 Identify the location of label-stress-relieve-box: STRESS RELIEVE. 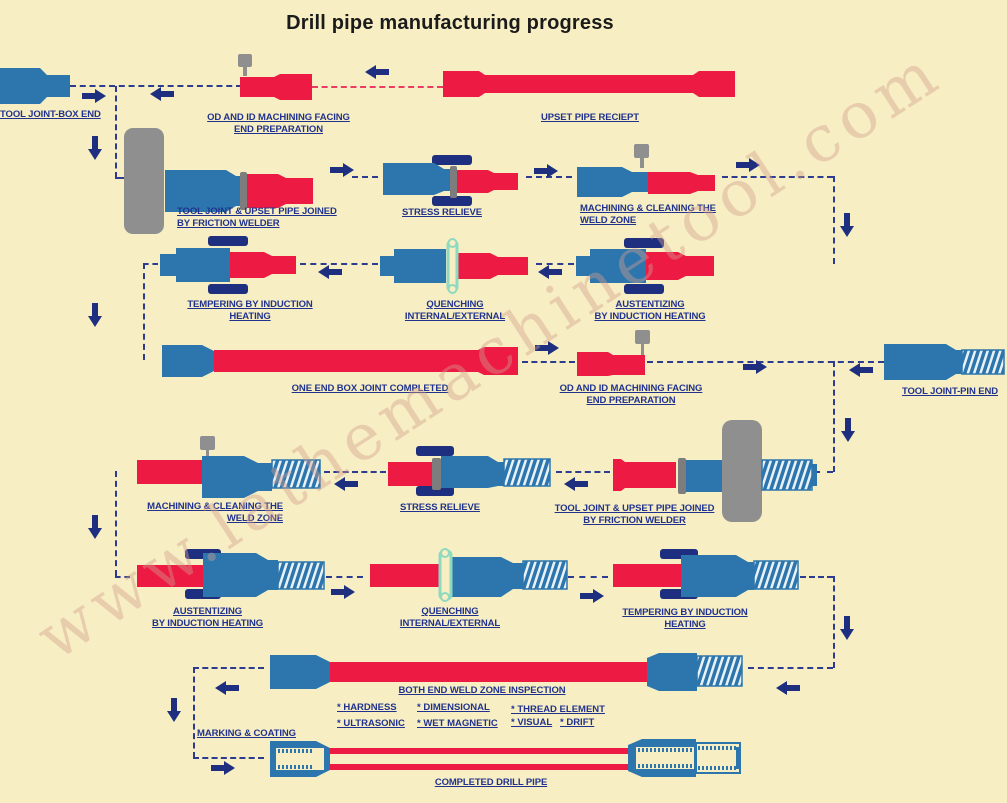
(442, 213).